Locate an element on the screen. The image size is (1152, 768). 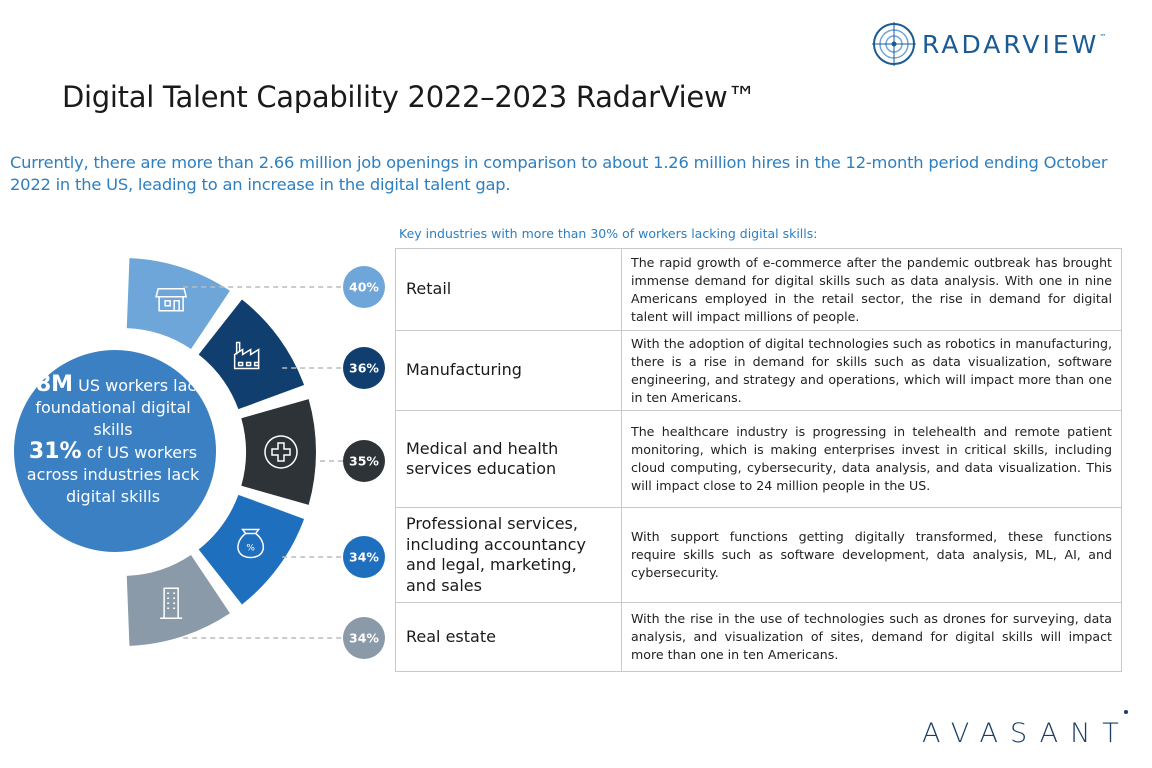
donut-segment-medical is located at coordinates (278, 452).